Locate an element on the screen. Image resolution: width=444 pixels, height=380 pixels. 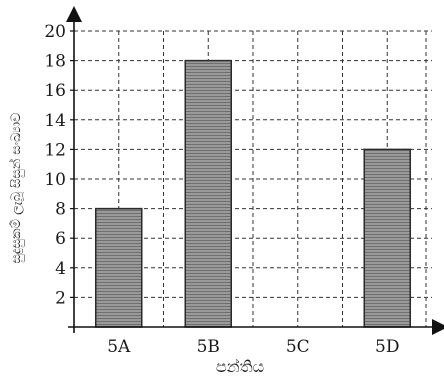
x-axis-title: පන්තිය is located at coordinates (240, 366).